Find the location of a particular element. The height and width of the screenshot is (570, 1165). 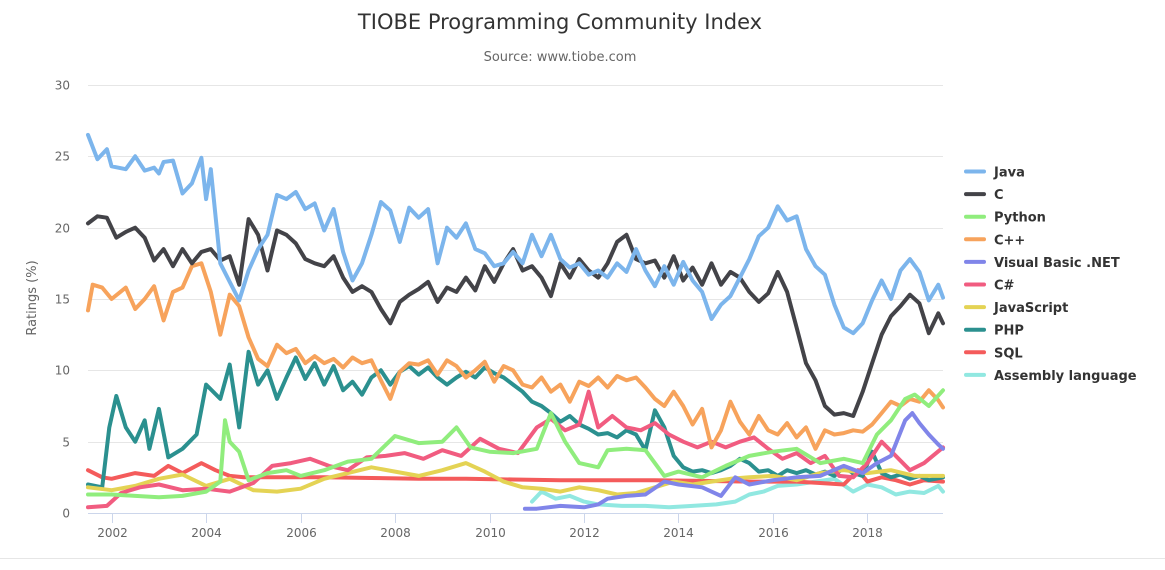

legend-label: C is located at coordinates (999, 195).